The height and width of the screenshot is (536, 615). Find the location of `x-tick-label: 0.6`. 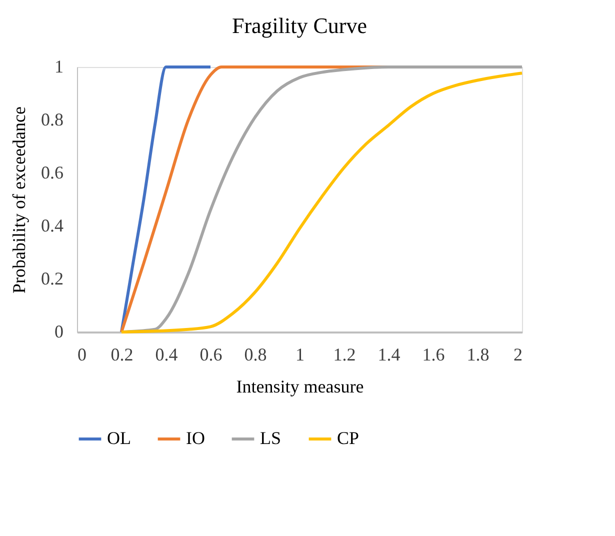

x-tick-label: 0.6 is located at coordinates (211, 354).